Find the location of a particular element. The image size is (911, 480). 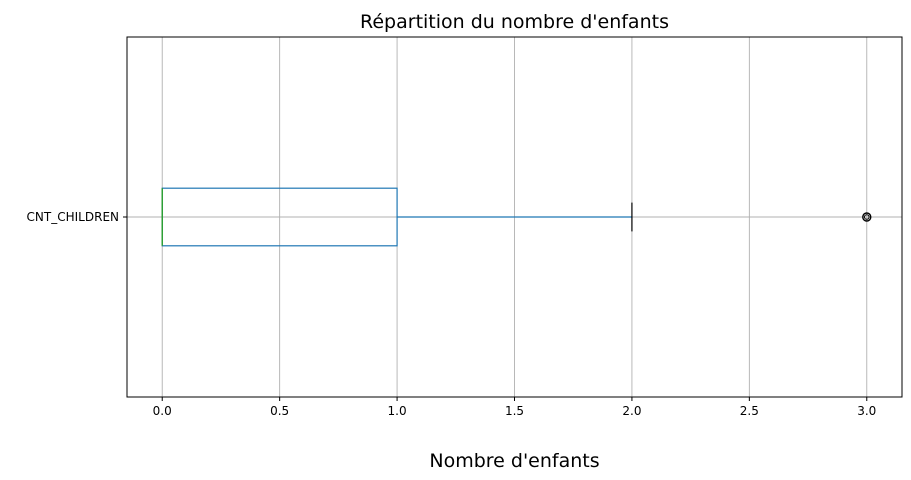

x-tick-label: 3.0 is located at coordinates (866, 411).